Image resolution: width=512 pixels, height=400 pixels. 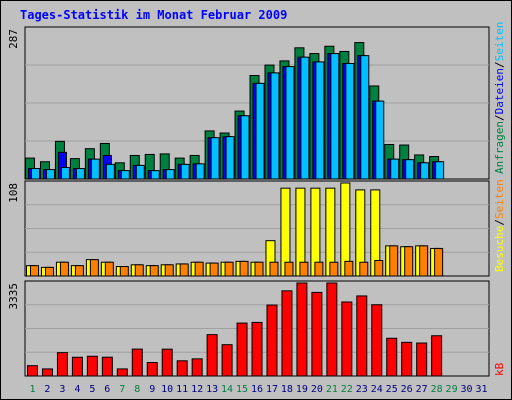 I want to click on day-label: 13, so click(x=212, y=389).